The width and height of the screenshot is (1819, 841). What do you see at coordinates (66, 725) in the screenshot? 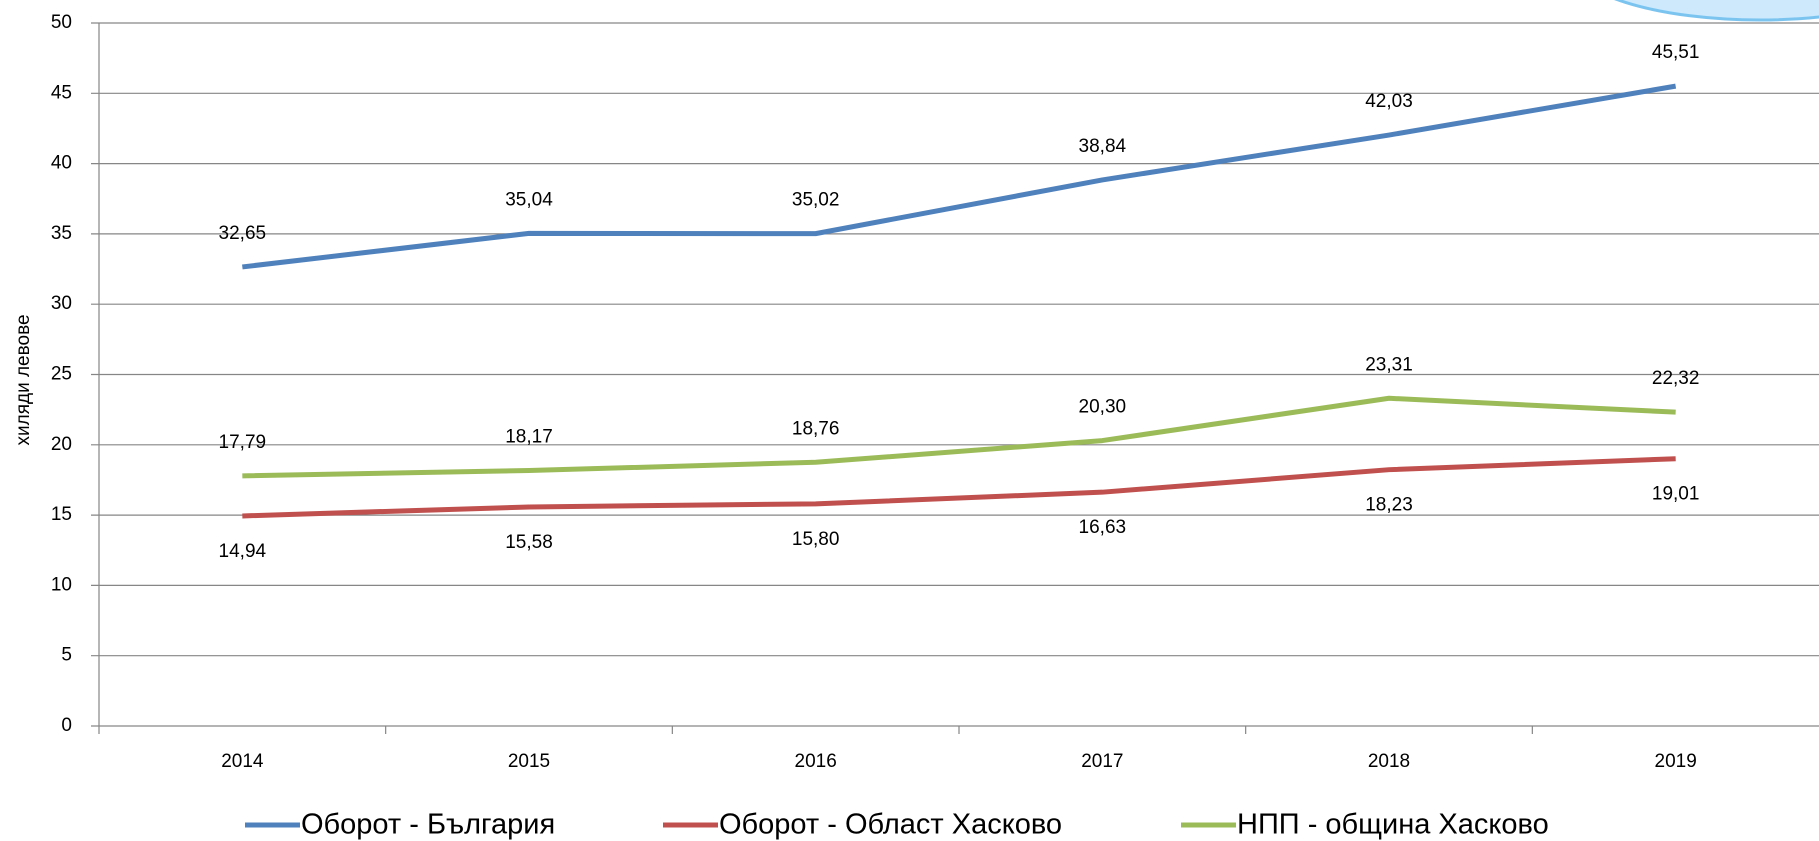
I see `y-tick-label: 0` at bounding box center [66, 725].